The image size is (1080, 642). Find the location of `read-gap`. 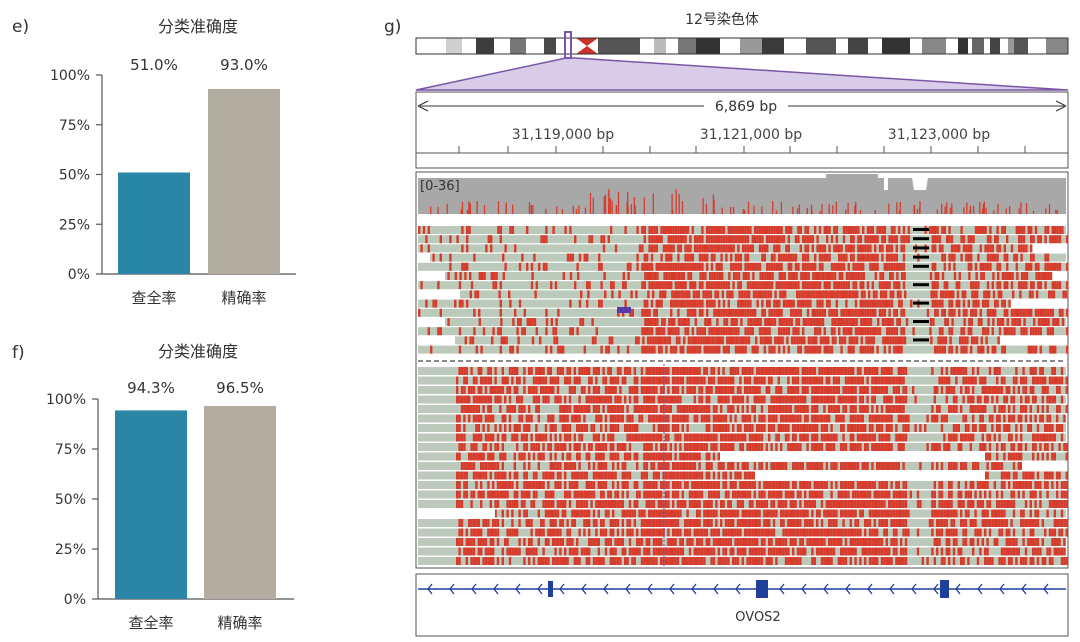

read-gap is located at coordinates (1044, 466).